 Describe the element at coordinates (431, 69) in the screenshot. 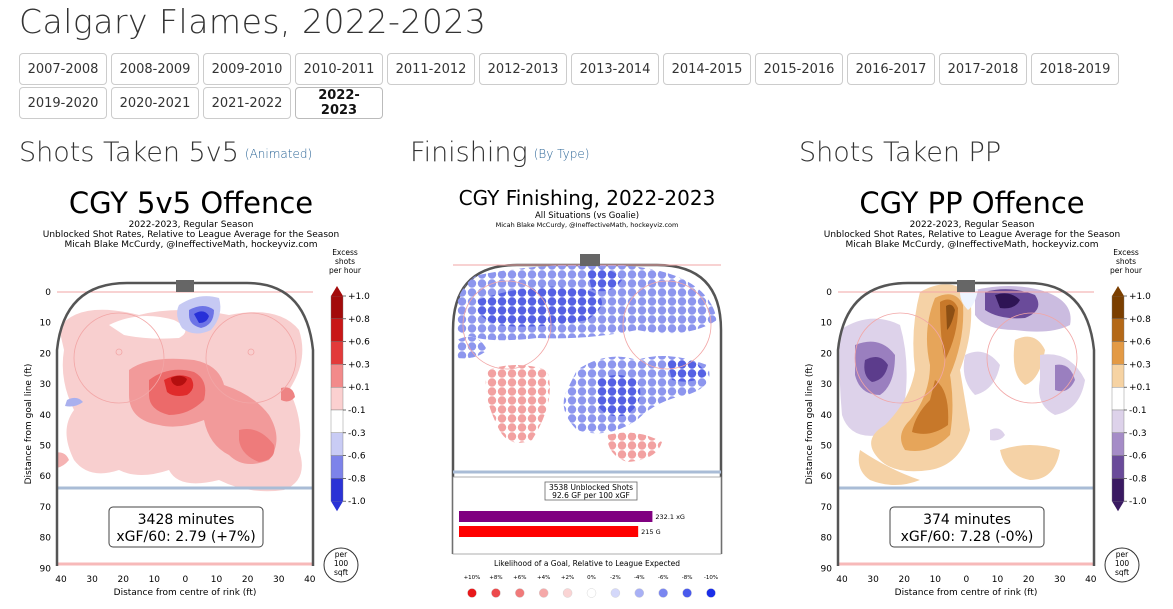

I see `season-button-2011-2012: 2011-2012` at that location.